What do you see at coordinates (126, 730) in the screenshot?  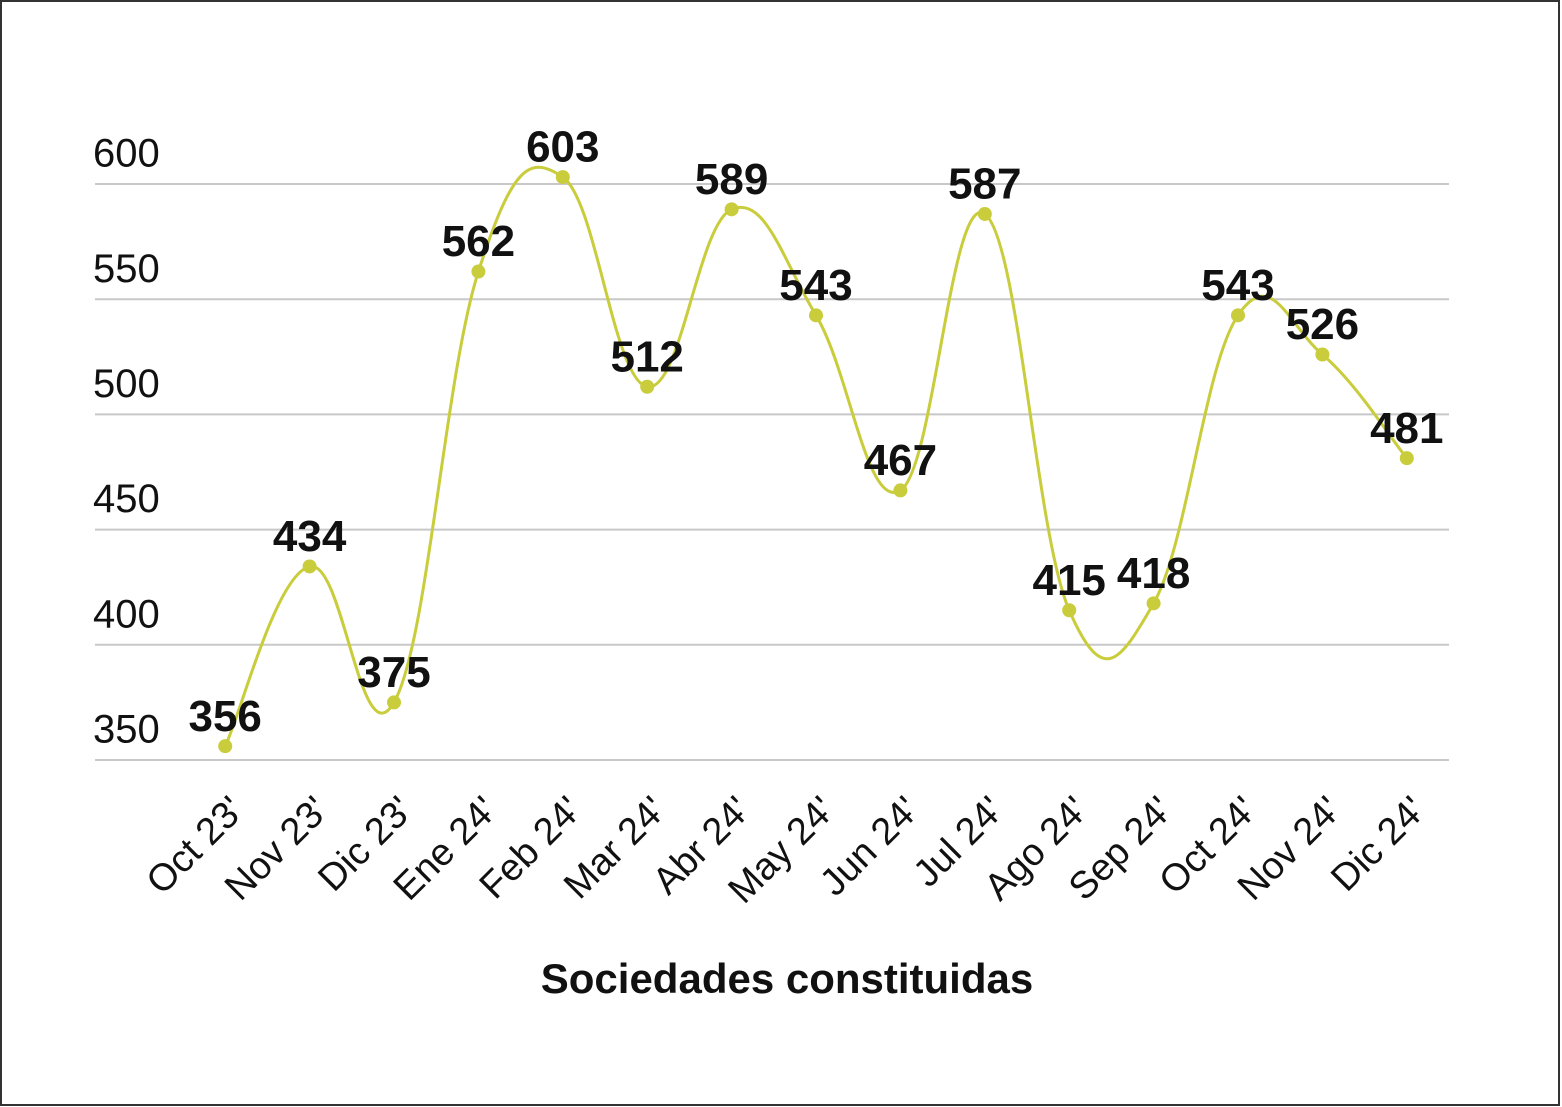 I see `y-tick-label: 350` at bounding box center [126, 730].